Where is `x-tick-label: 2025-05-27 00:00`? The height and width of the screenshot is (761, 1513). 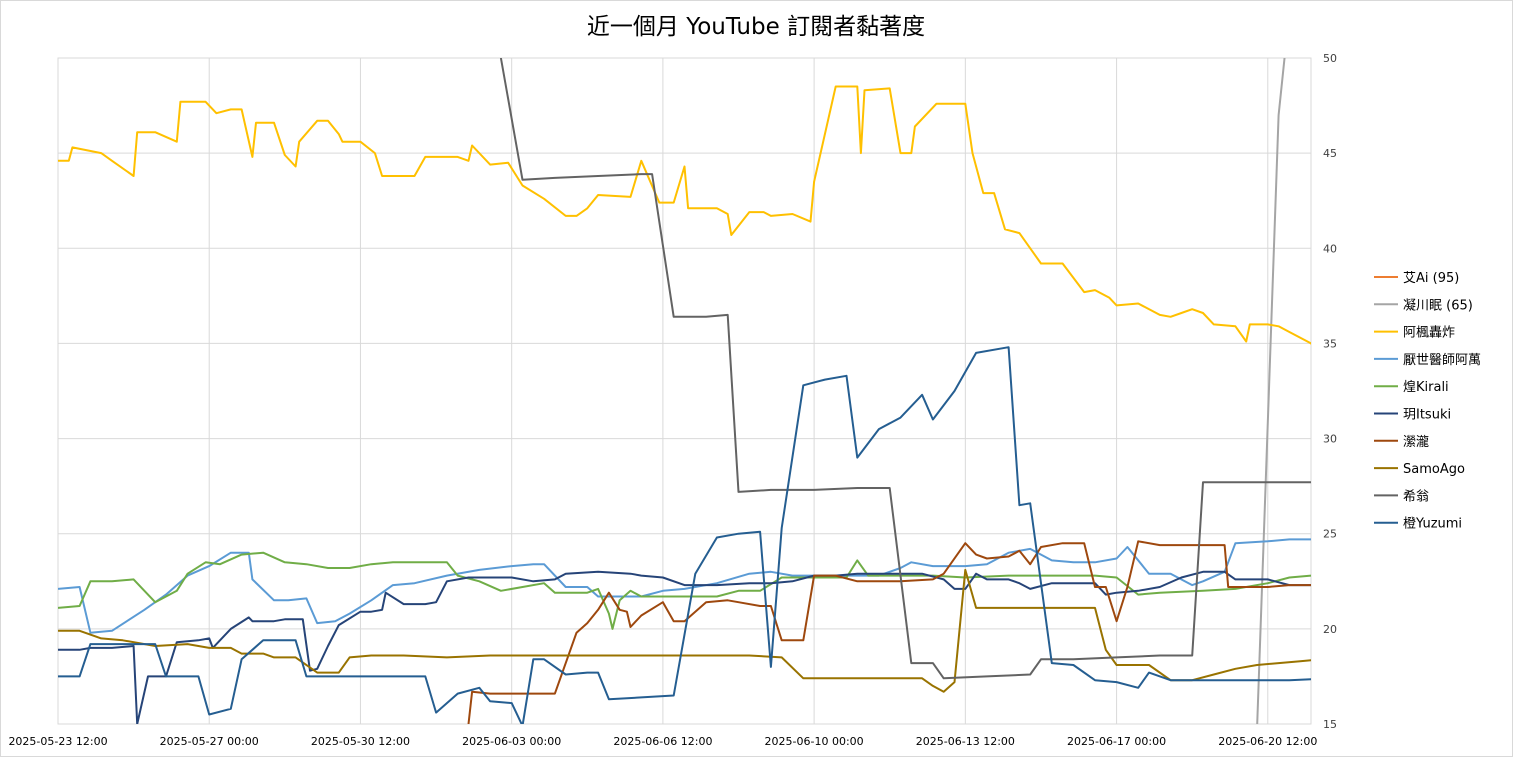 x-tick-label: 2025-05-27 00:00 is located at coordinates (209, 741).